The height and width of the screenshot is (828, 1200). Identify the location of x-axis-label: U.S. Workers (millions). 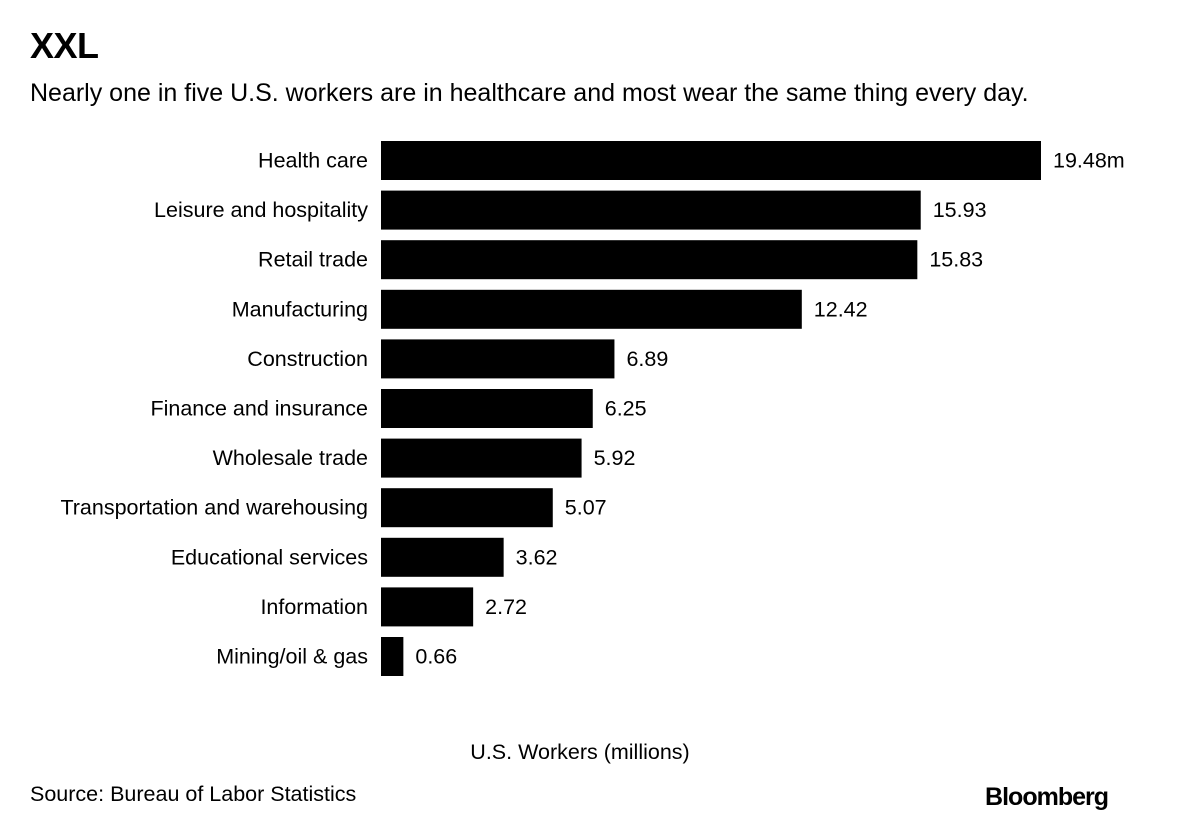
(580, 752).